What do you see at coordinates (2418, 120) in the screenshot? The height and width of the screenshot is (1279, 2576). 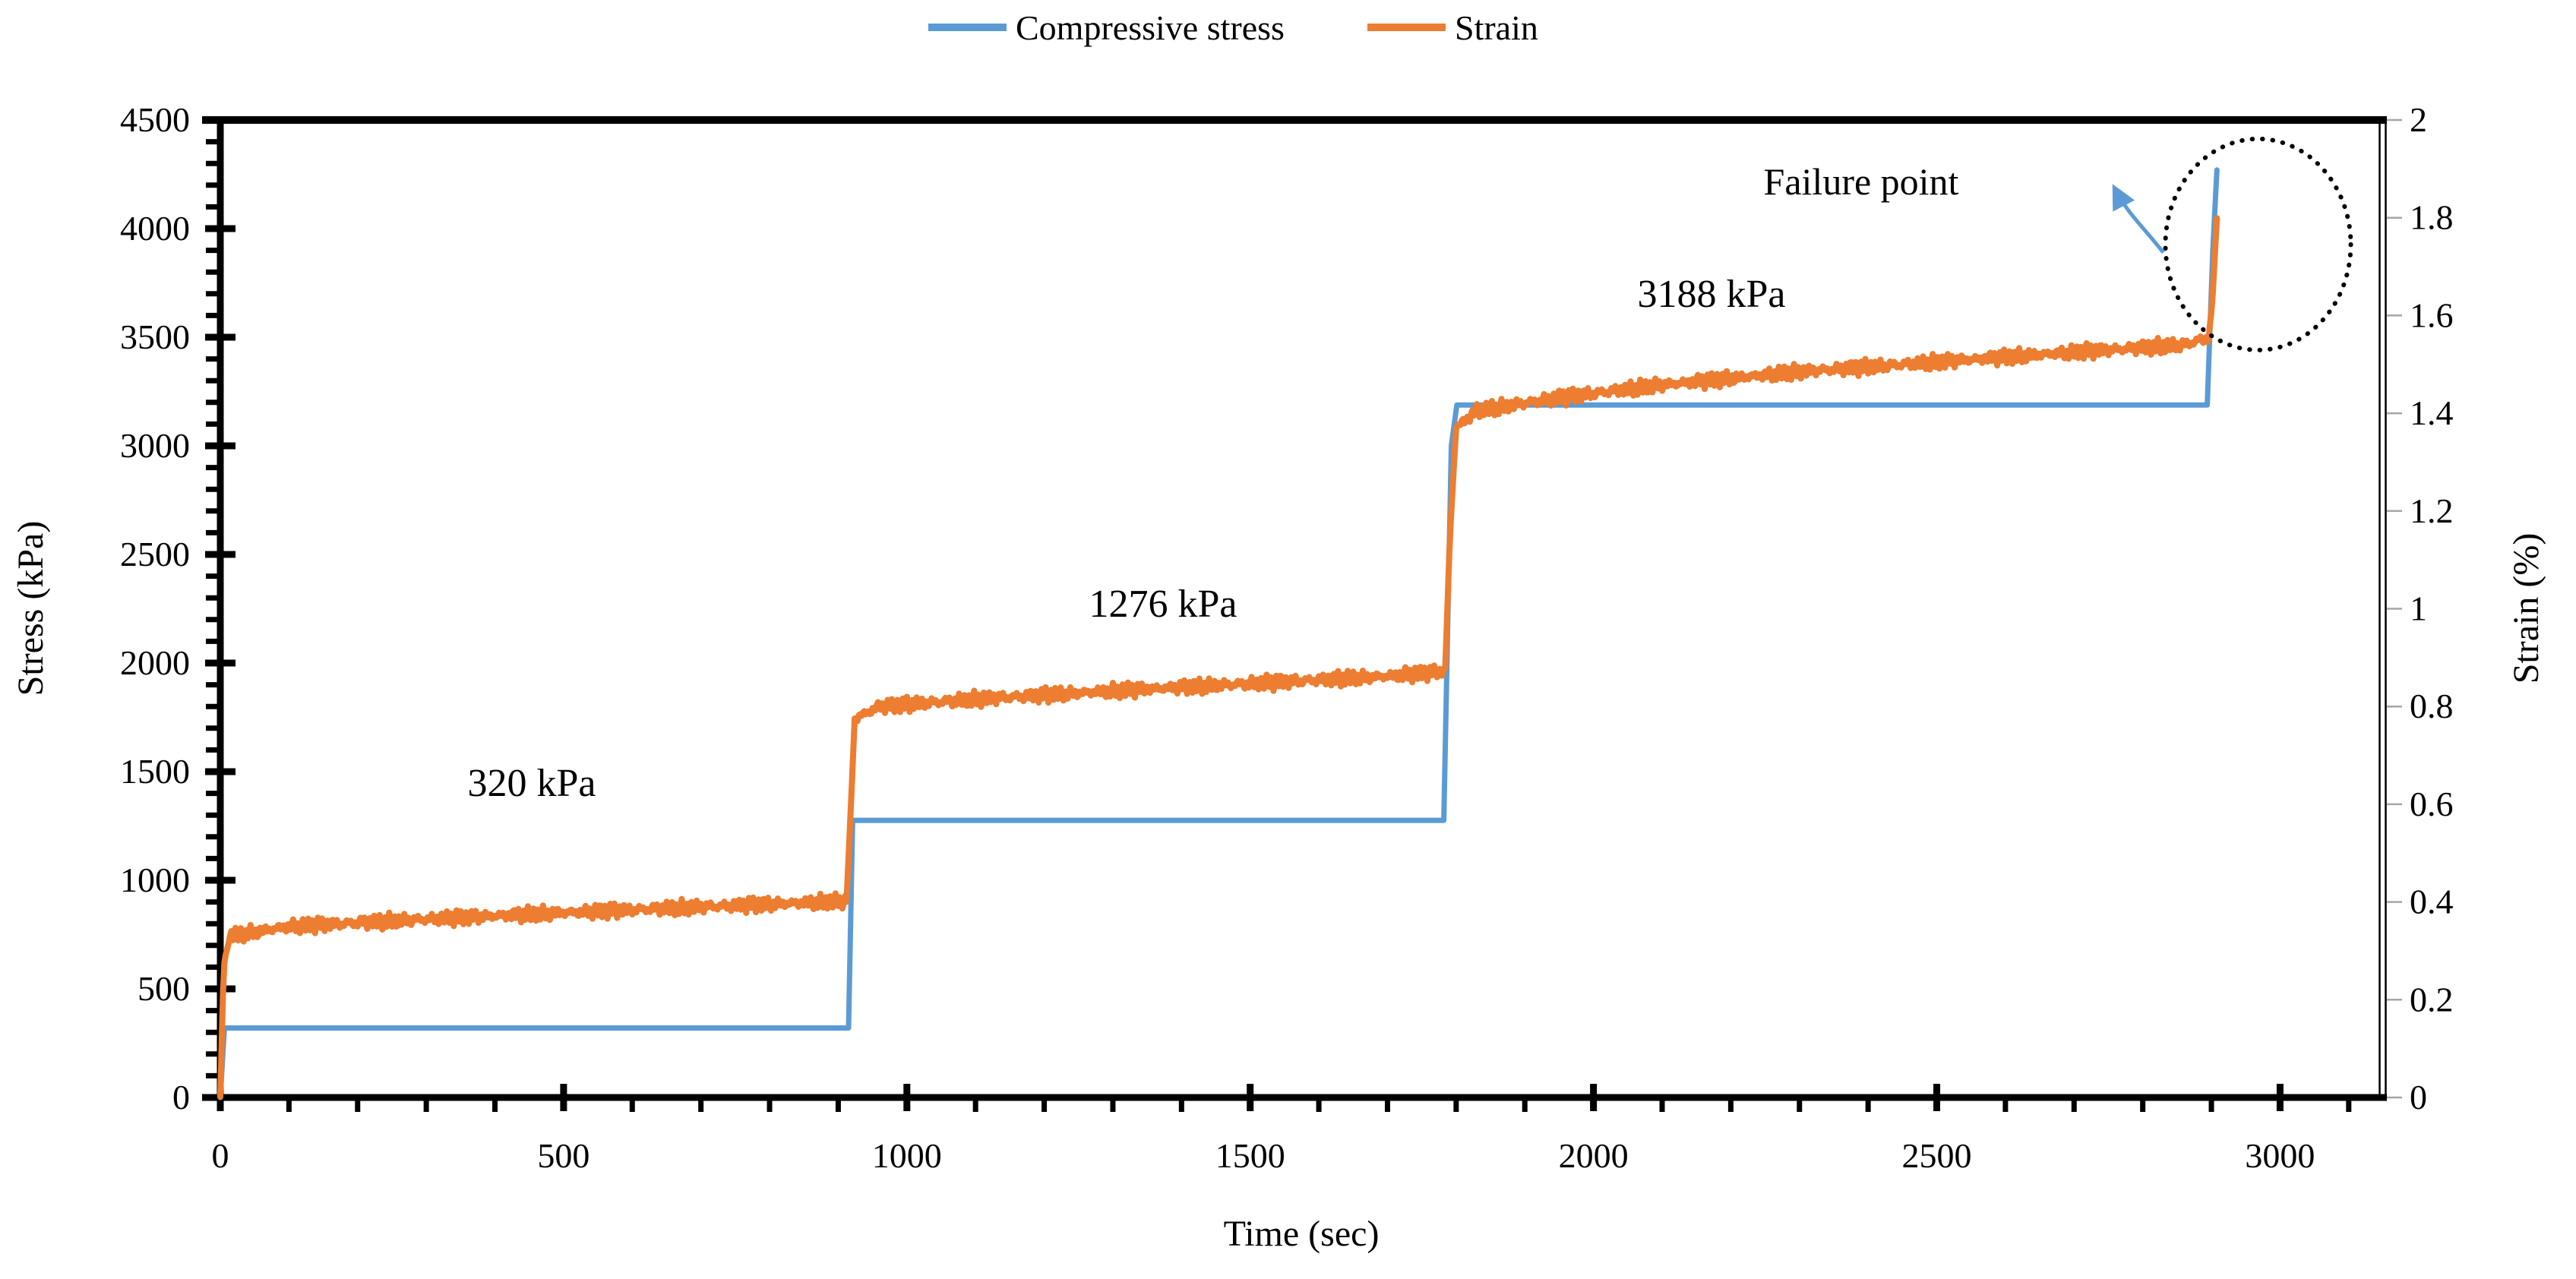 I see `right-y-tick-label: 2` at bounding box center [2418, 120].